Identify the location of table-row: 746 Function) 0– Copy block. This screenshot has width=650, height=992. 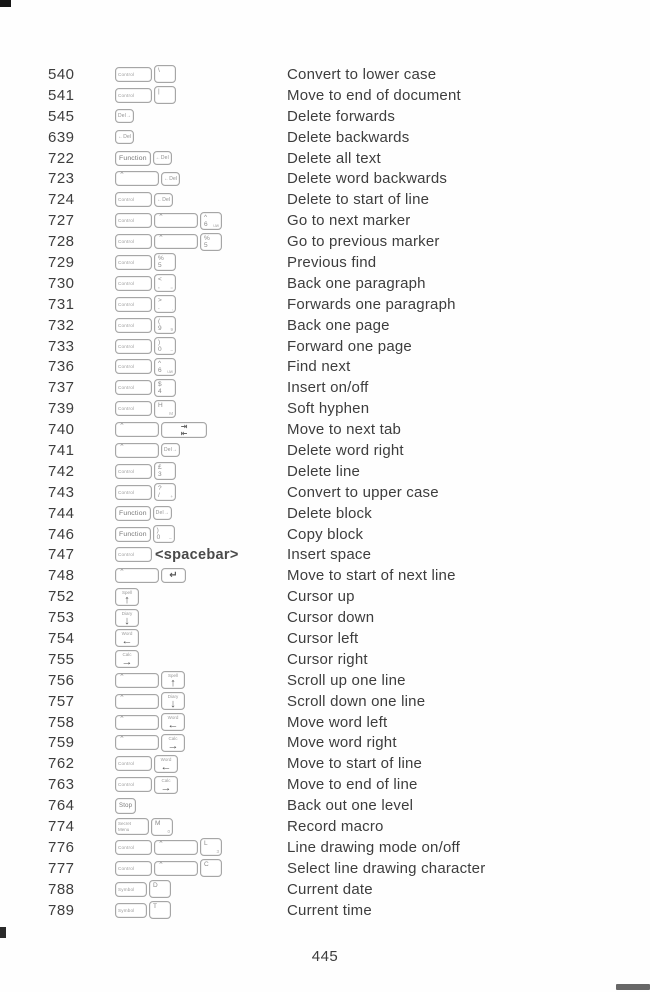
(325, 534).